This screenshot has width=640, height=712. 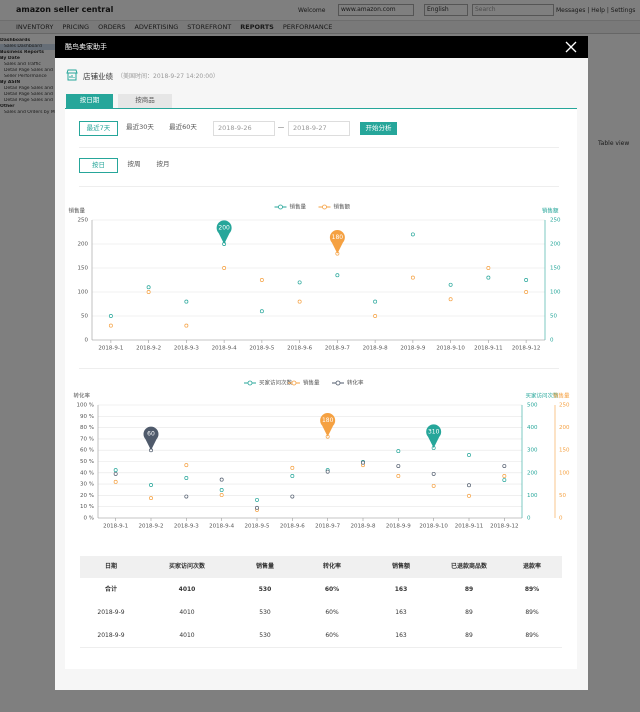 I want to click on table-cell: 退款率, so click(x=531, y=566).